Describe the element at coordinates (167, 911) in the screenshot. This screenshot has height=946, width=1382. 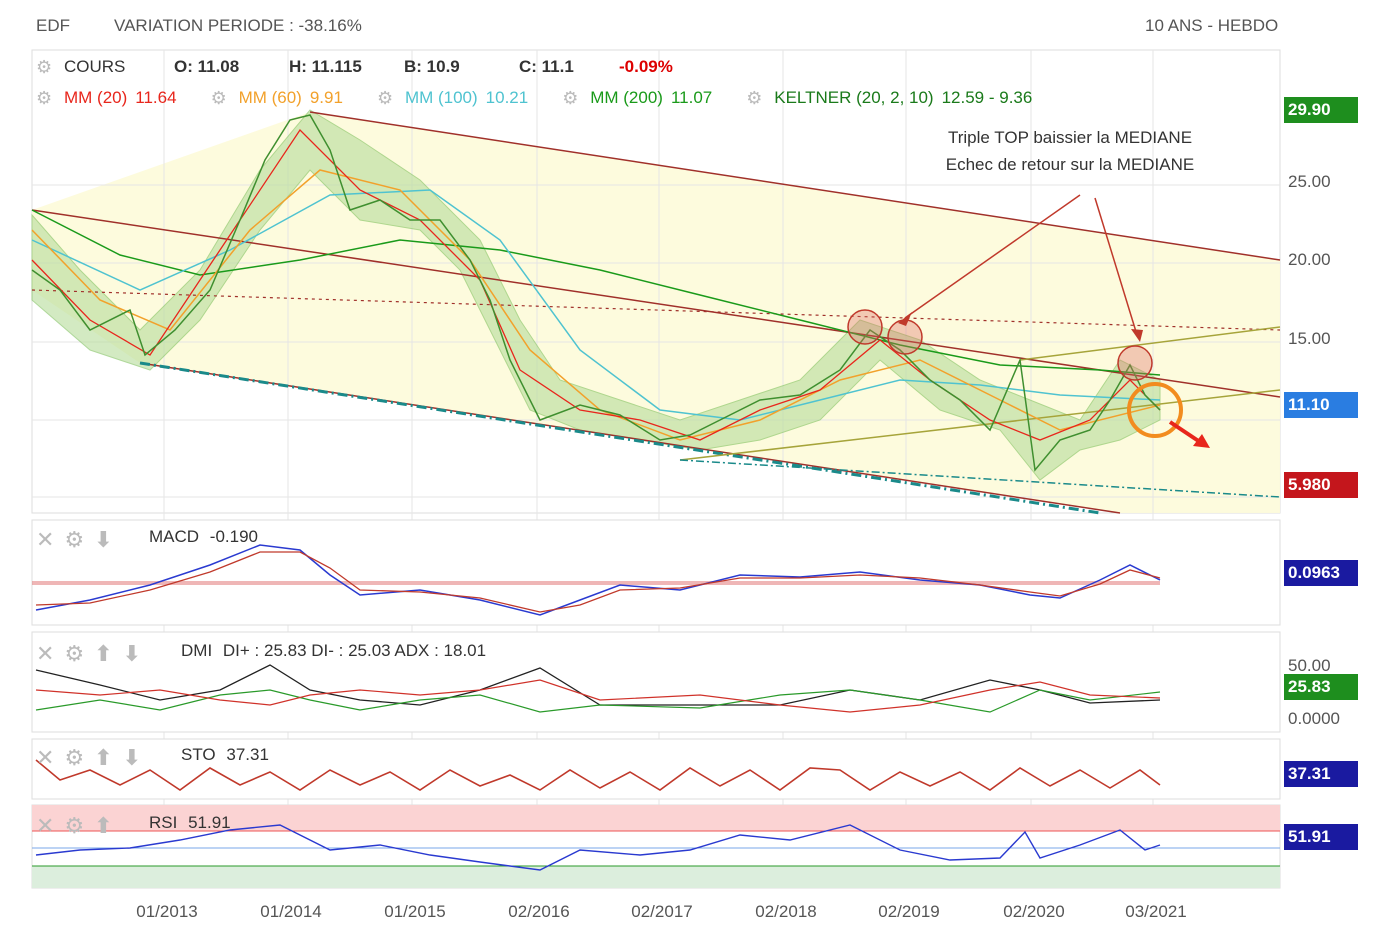
I see `x-tick-label: 01/2013` at that location.